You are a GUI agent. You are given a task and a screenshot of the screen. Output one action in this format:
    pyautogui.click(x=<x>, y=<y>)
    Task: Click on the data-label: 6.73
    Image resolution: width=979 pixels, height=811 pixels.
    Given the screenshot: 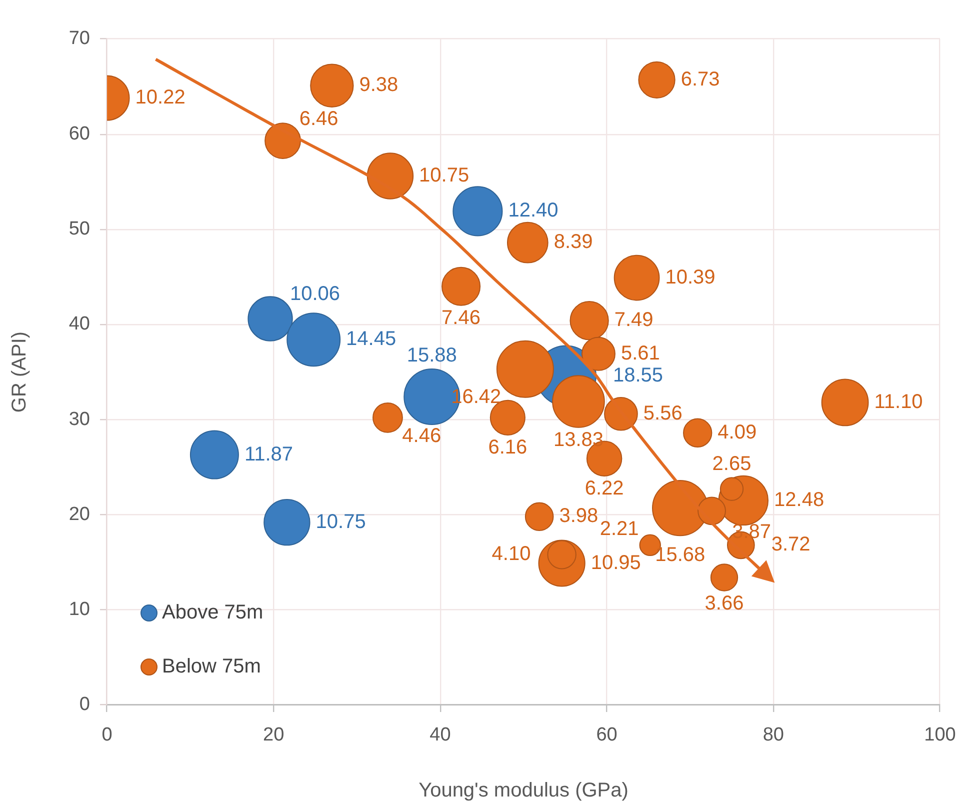 What is the action you would take?
    pyautogui.click(x=700, y=79)
    